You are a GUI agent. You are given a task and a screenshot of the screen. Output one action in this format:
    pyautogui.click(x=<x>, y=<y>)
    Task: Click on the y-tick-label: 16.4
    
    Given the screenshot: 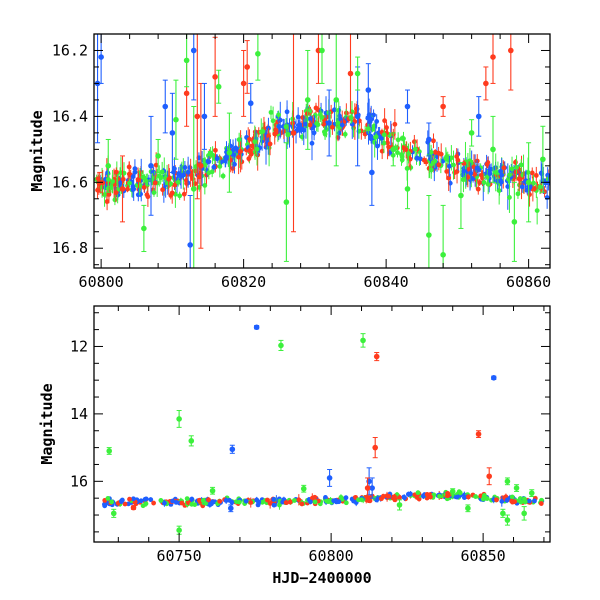 What is the action you would take?
    pyautogui.click(x=70, y=116)
    